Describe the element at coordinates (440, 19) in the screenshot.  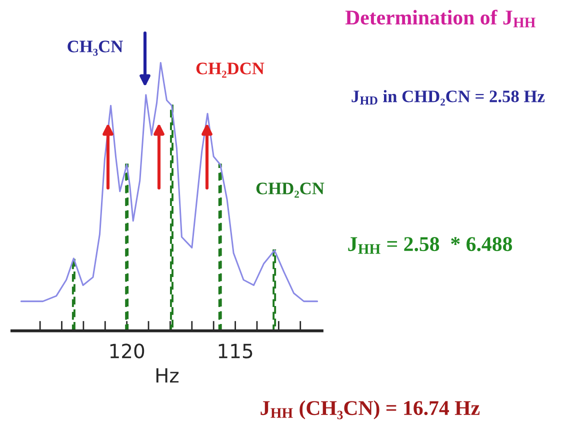
I see `text: Determination of J$_{HH}$` at that location.